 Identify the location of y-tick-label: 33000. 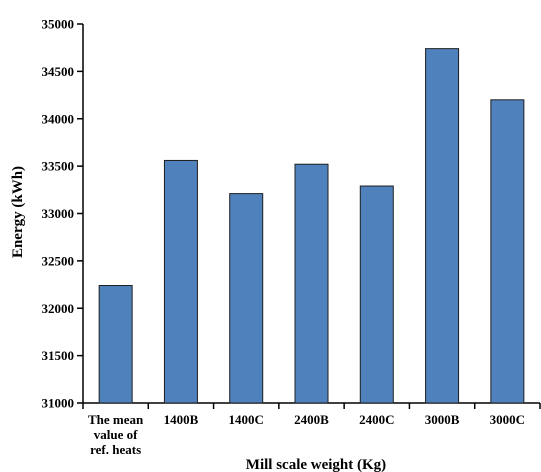
(58, 213).